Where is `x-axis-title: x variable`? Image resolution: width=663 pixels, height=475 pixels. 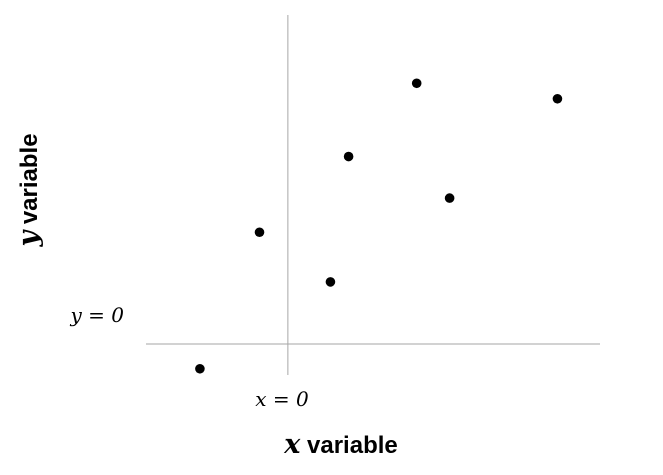 x-axis-title: x variable is located at coordinates (340, 444).